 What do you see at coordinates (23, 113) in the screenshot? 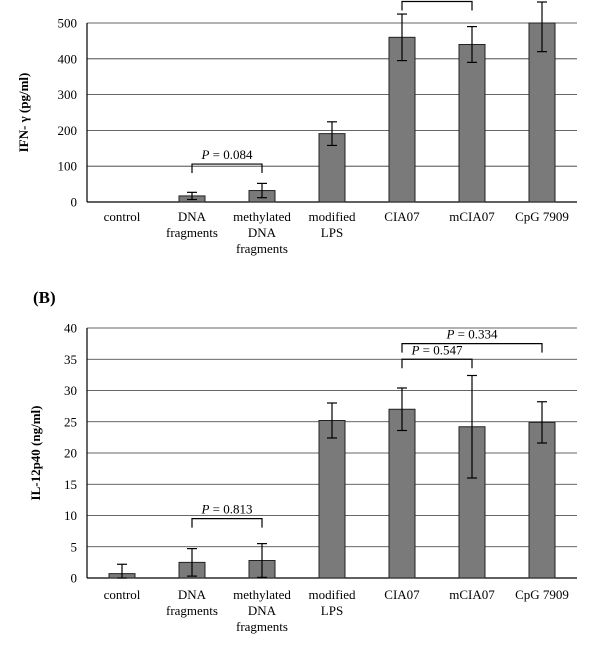
I see `y-axis-label: IFN- γ (pg/ml)` at bounding box center [23, 113].